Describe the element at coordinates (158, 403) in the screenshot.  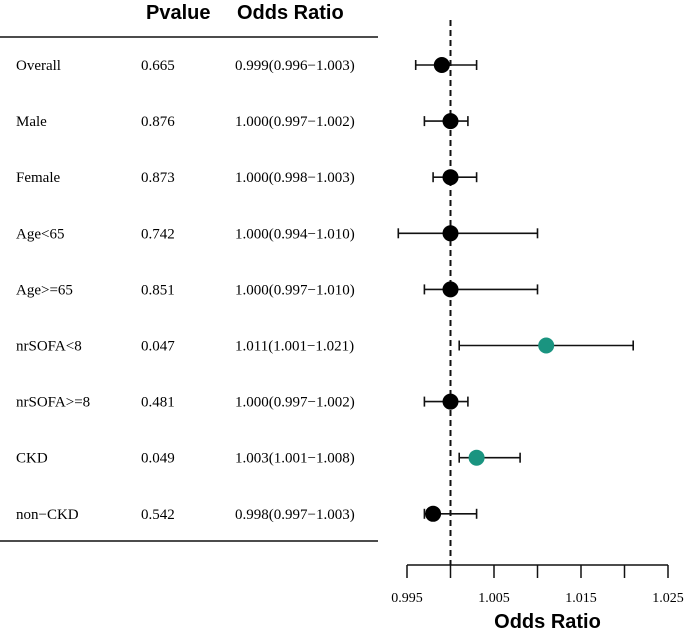
I see `row-pvalue: 0.481` at that location.